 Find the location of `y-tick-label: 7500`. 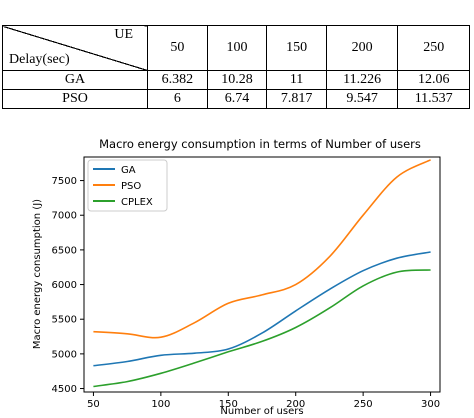

y-tick-label: 7500 is located at coordinates (64, 181).